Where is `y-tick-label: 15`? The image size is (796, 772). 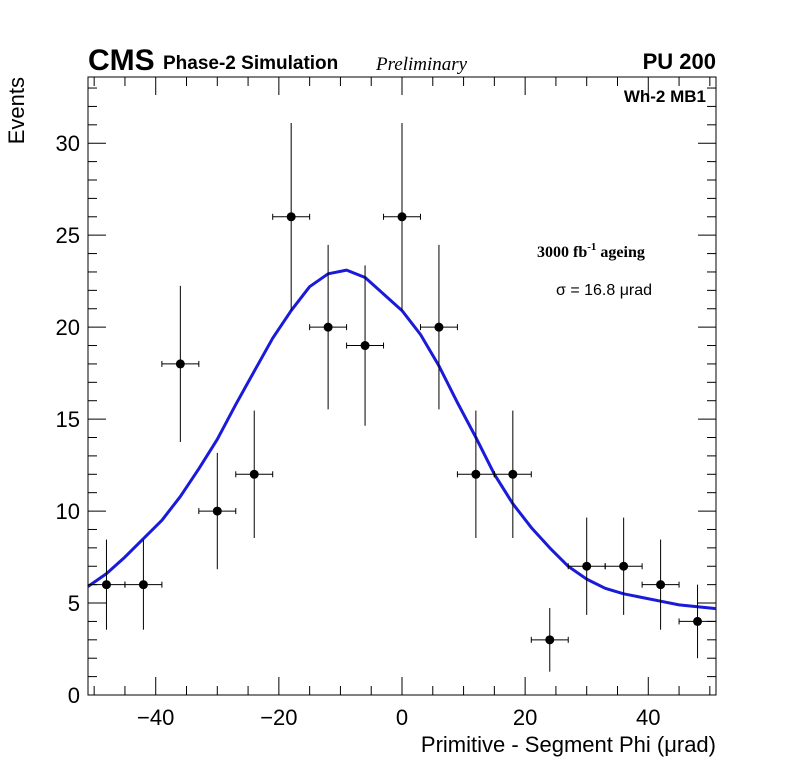
y-tick-label: 15 is located at coordinates (68, 419).